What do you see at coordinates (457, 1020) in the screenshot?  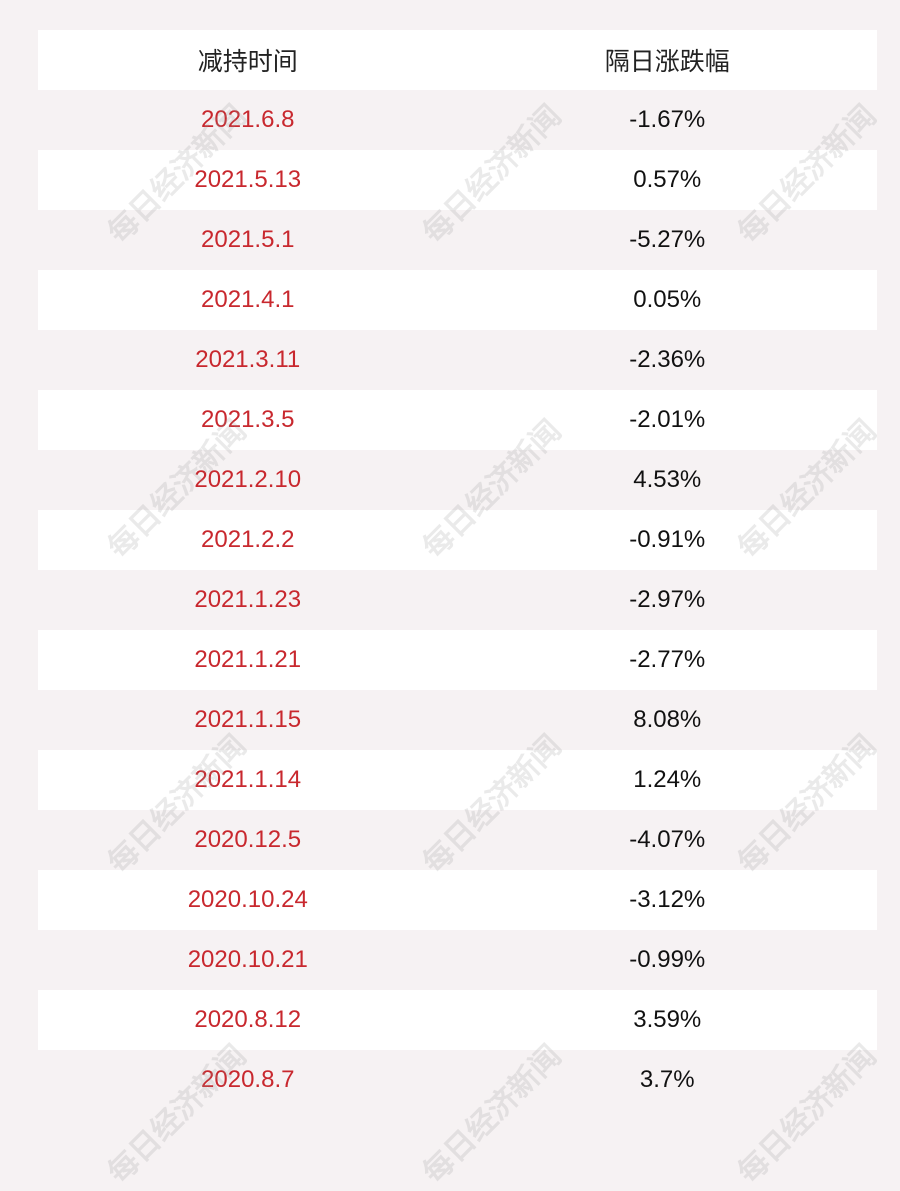 I see `table-row: 2020.8.12 3.59%` at bounding box center [457, 1020].